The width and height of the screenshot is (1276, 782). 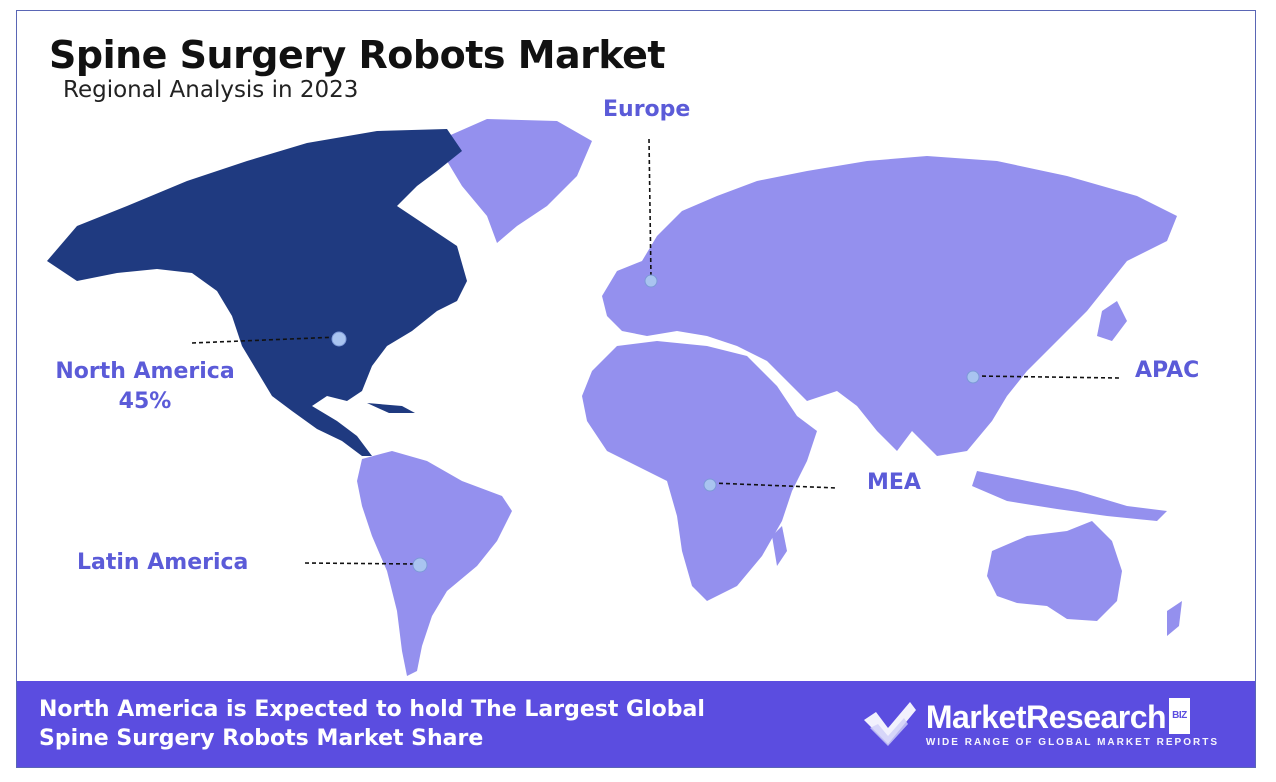 I want to click on map-new-zealand, so click(x=1174, y=618).